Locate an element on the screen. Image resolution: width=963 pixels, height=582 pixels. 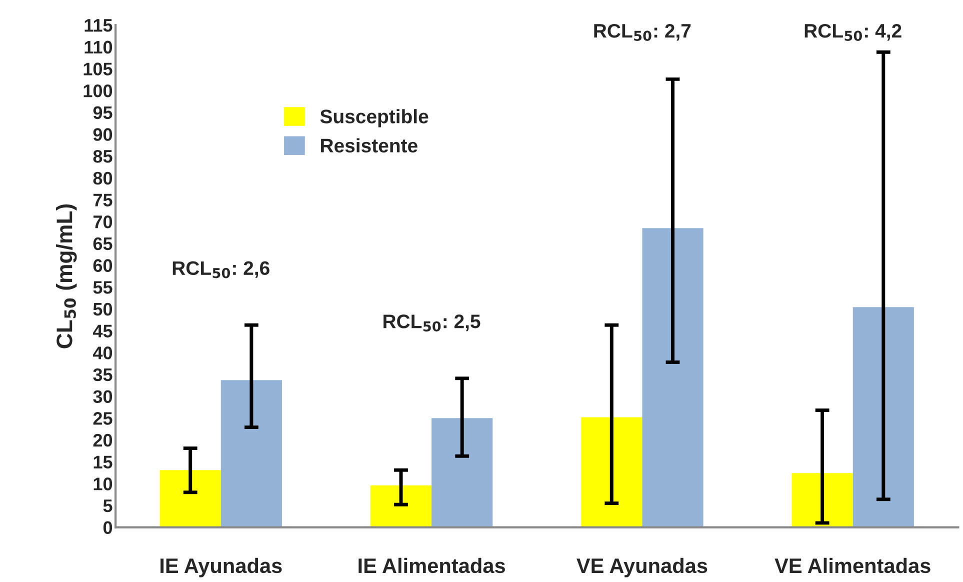
y-tick-label: 90 is located at coordinates (102, 134).